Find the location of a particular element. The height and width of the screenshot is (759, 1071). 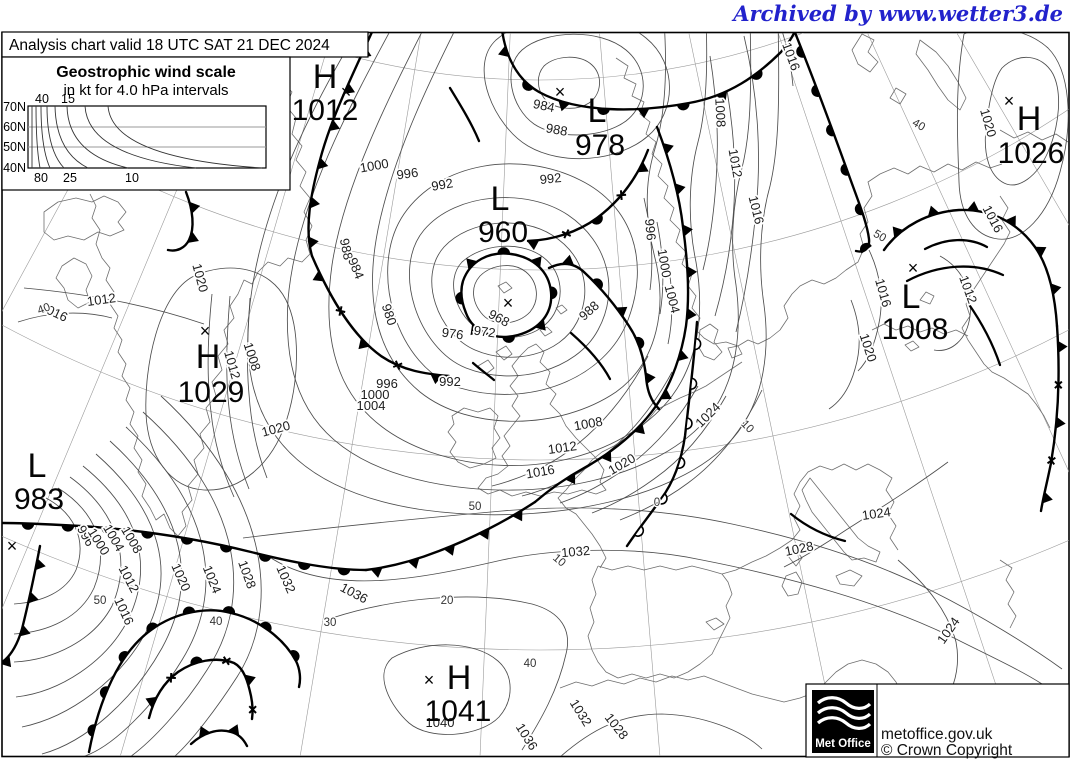

coast-denmark is located at coordinates (720, 342).